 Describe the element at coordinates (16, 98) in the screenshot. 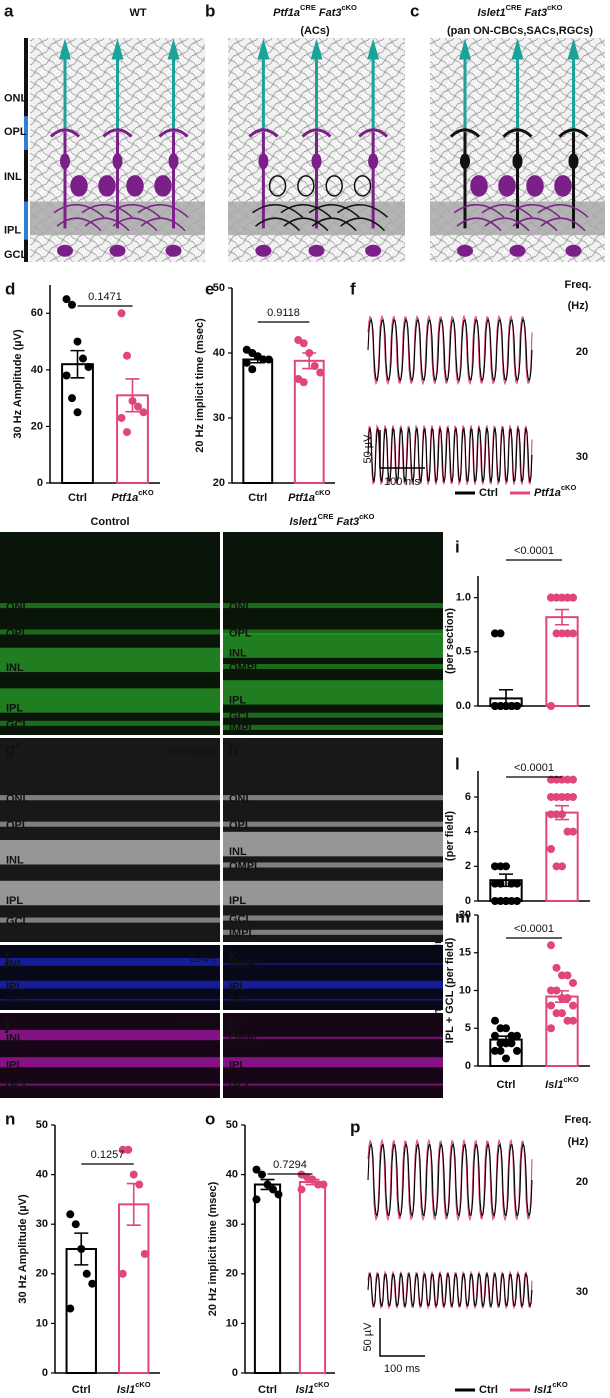

I see `layer-label: ONL` at that location.